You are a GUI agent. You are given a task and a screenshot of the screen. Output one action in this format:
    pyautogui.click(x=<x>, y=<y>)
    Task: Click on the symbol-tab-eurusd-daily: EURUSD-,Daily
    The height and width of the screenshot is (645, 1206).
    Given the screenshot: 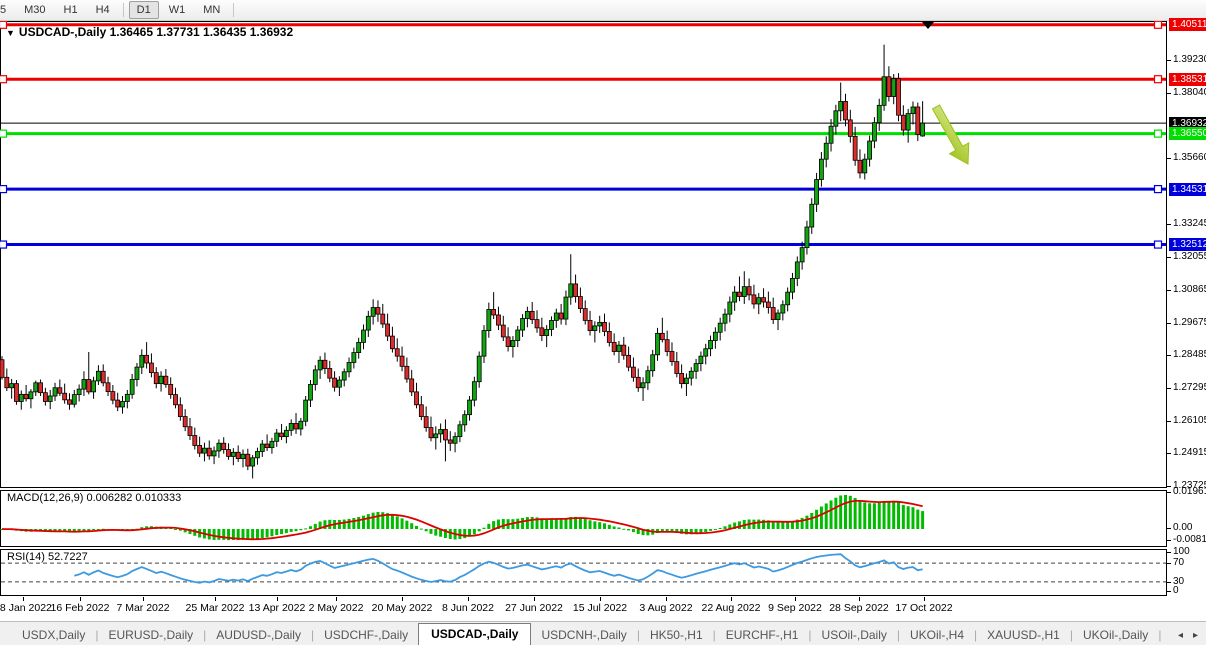 What is the action you would take?
    pyautogui.click(x=151, y=635)
    